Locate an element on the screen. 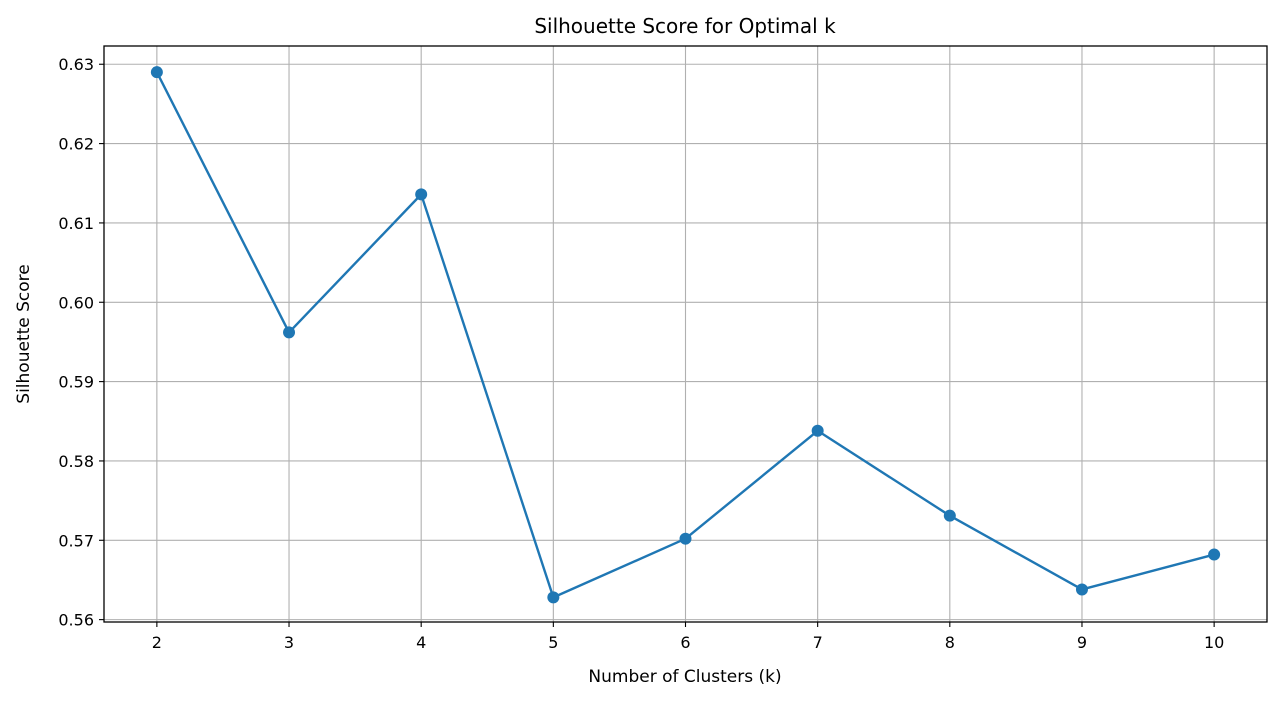 The height and width of the screenshot is (705, 1281). chart-title: Silhouette Score for Optimal k is located at coordinates (685, 26).